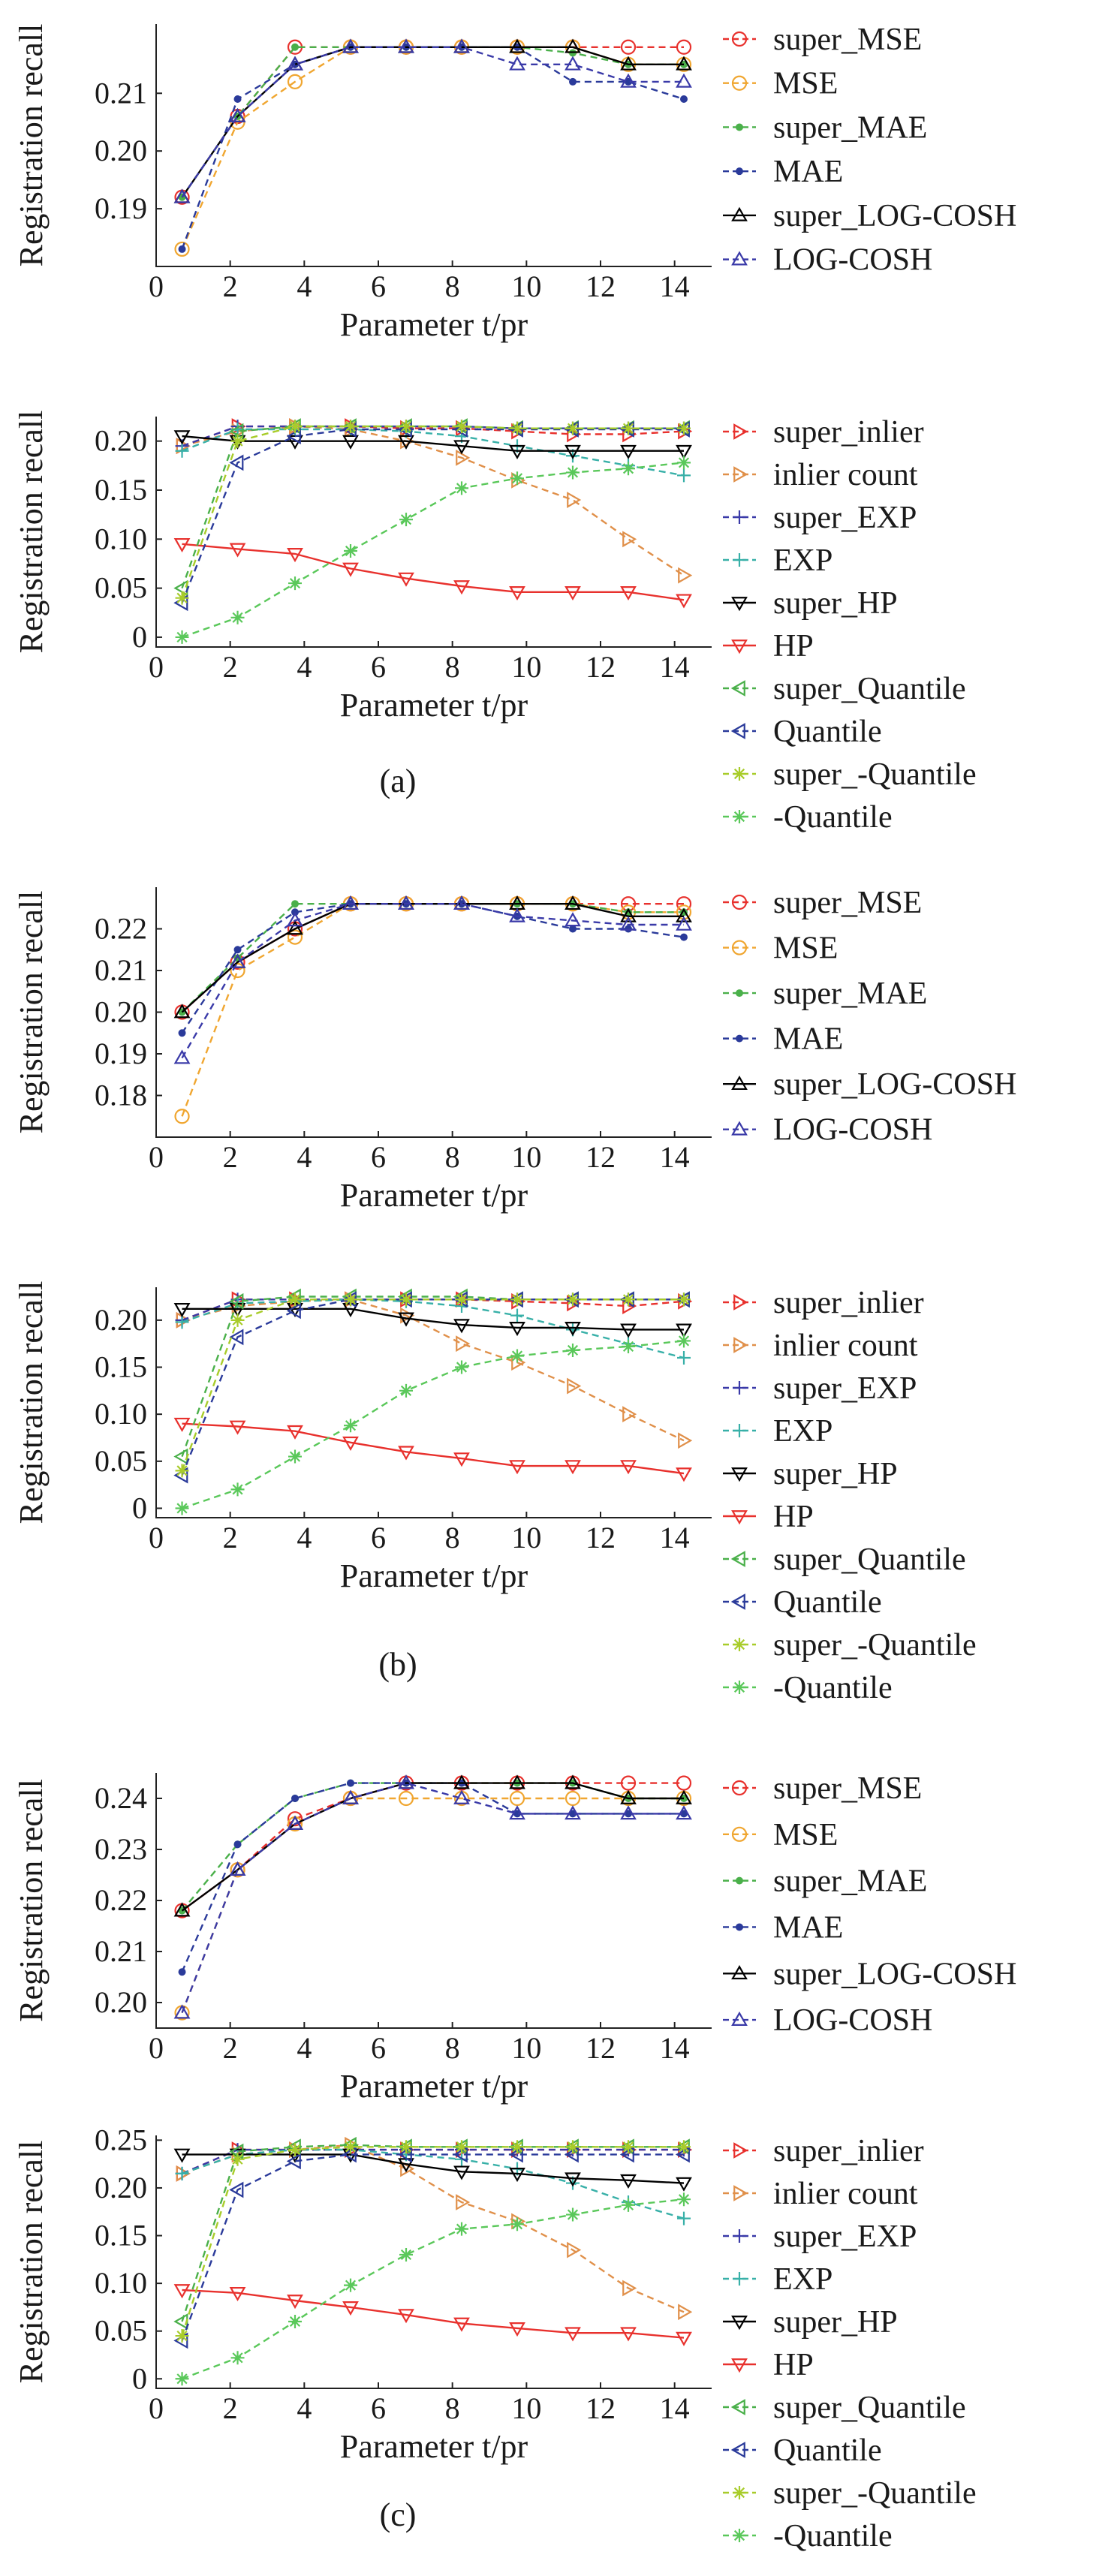 This screenshot has height=2576, width=1108. What do you see at coordinates (675, 1157) in the screenshot?
I see `x-tick-label: 14` at bounding box center [675, 1157].